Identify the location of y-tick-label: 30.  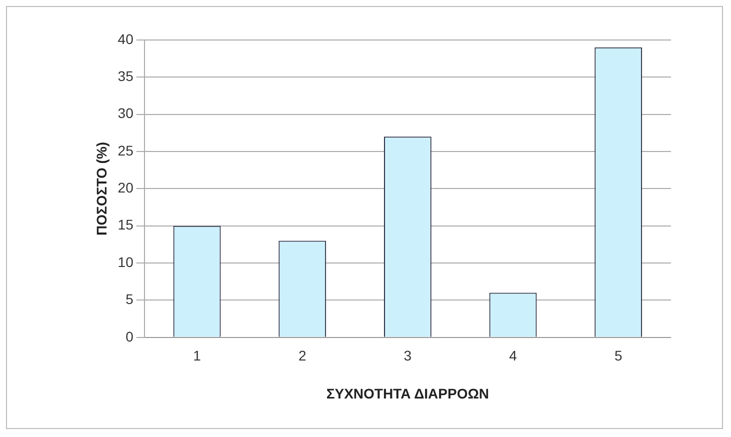
(126, 113).